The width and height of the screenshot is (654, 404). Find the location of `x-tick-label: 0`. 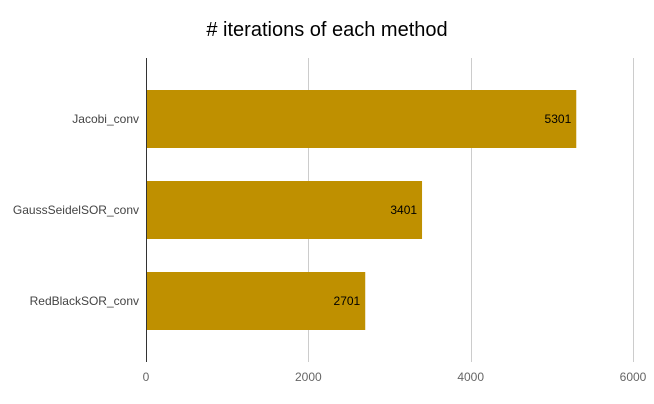

x-tick-label: 0 is located at coordinates (146, 377).